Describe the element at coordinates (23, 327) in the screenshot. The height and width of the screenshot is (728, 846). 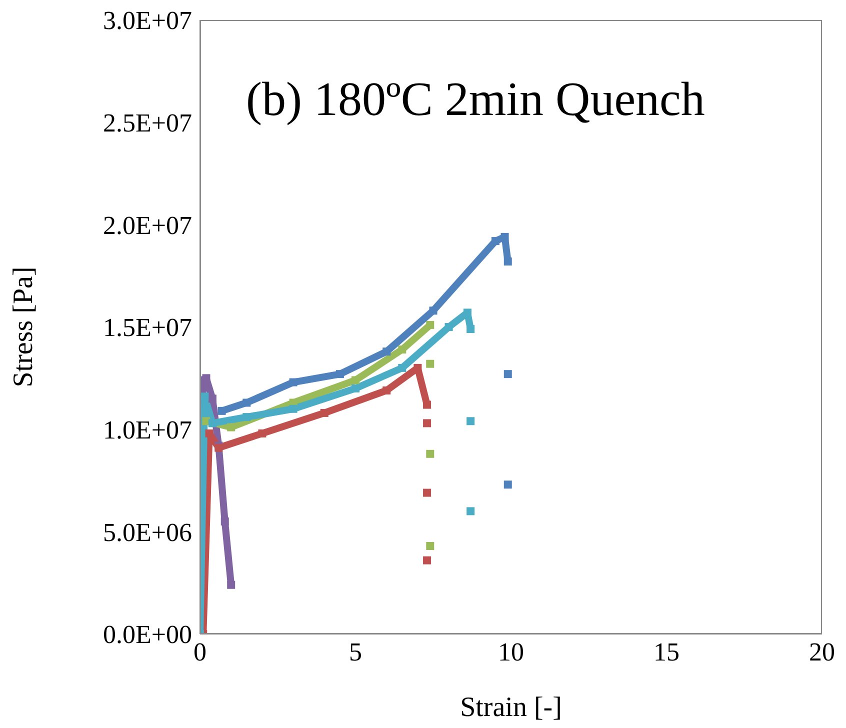
I see `y-axis-title: Stress [Pa]` at that location.